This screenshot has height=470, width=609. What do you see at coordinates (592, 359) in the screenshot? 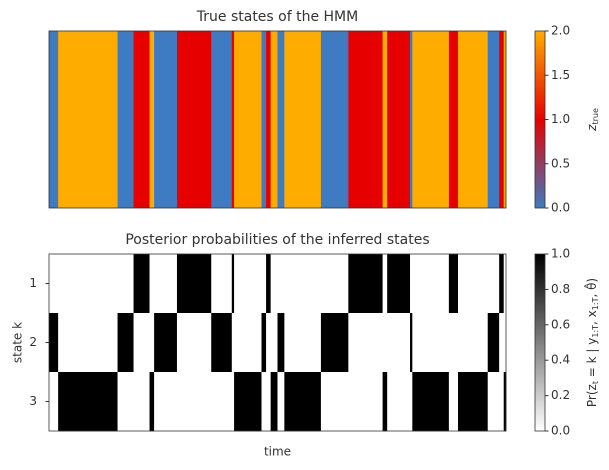
I see `label-part: = k | y` at bounding box center [592, 359].